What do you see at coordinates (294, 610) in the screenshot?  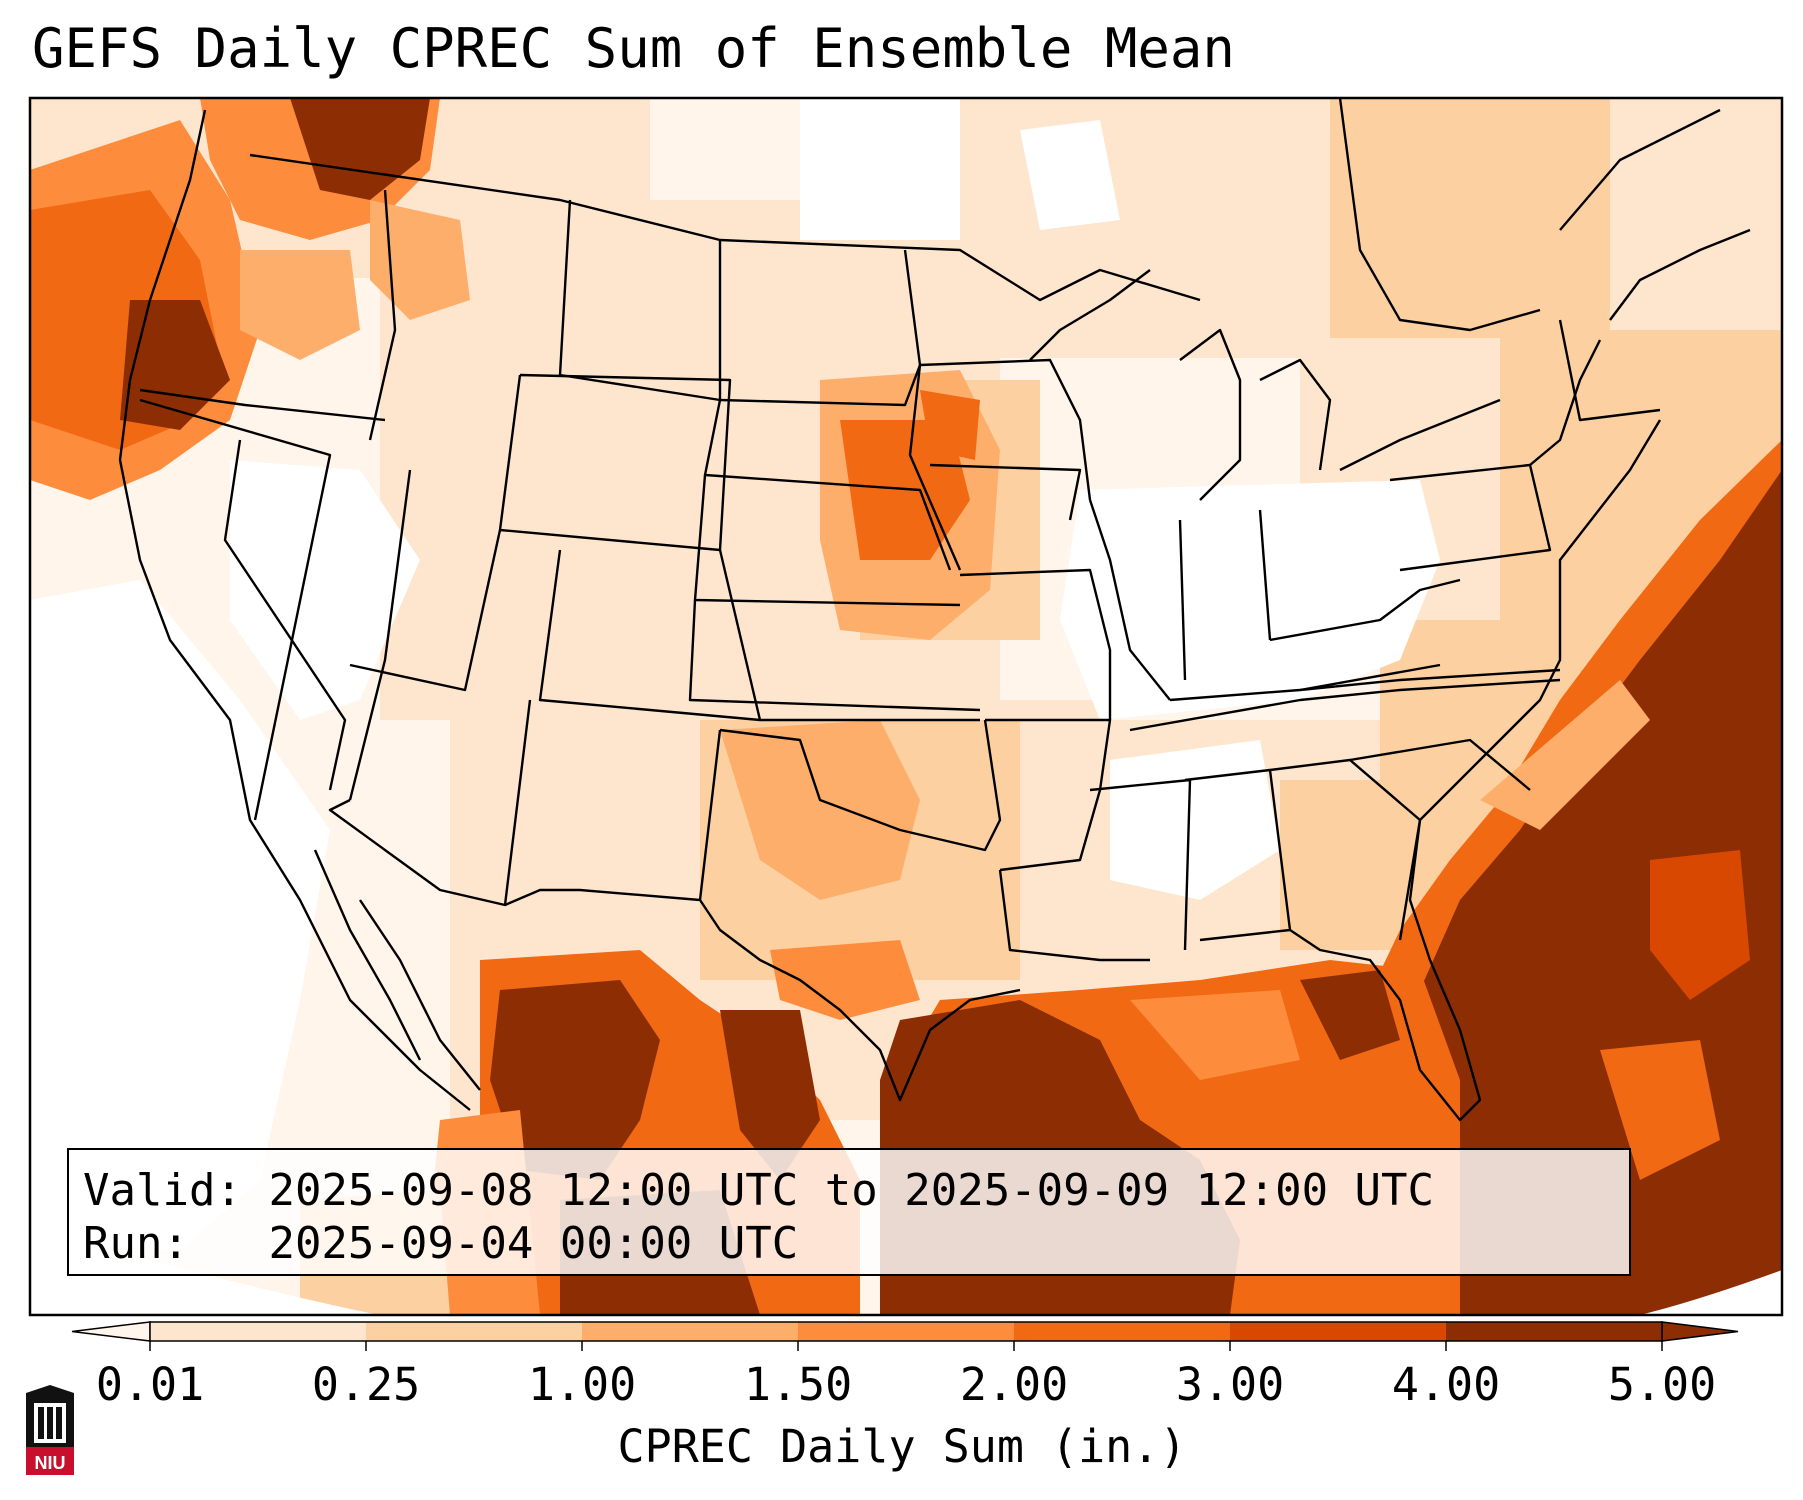 I see `pacific-coastline` at bounding box center [294, 610].